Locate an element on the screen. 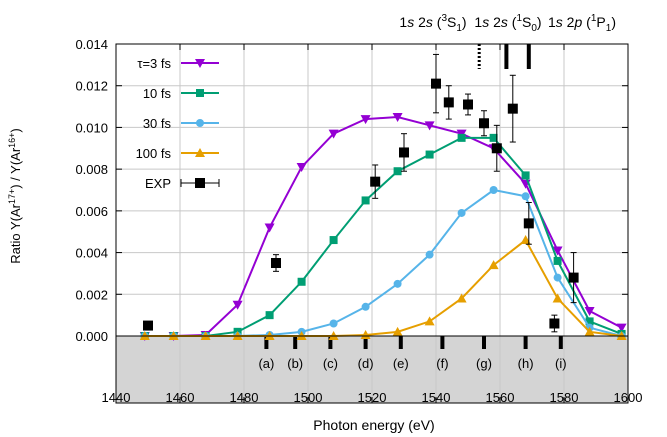  legend-label: τ=3 fs is located at coordinates (154, 63).